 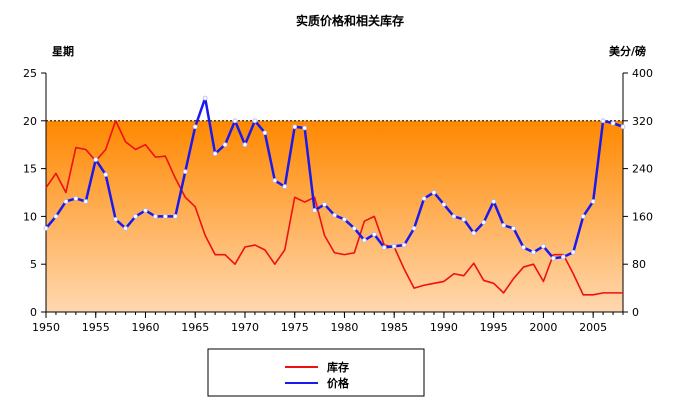 I want to click on right-tick-label: 240, so click(x=642, y=169).